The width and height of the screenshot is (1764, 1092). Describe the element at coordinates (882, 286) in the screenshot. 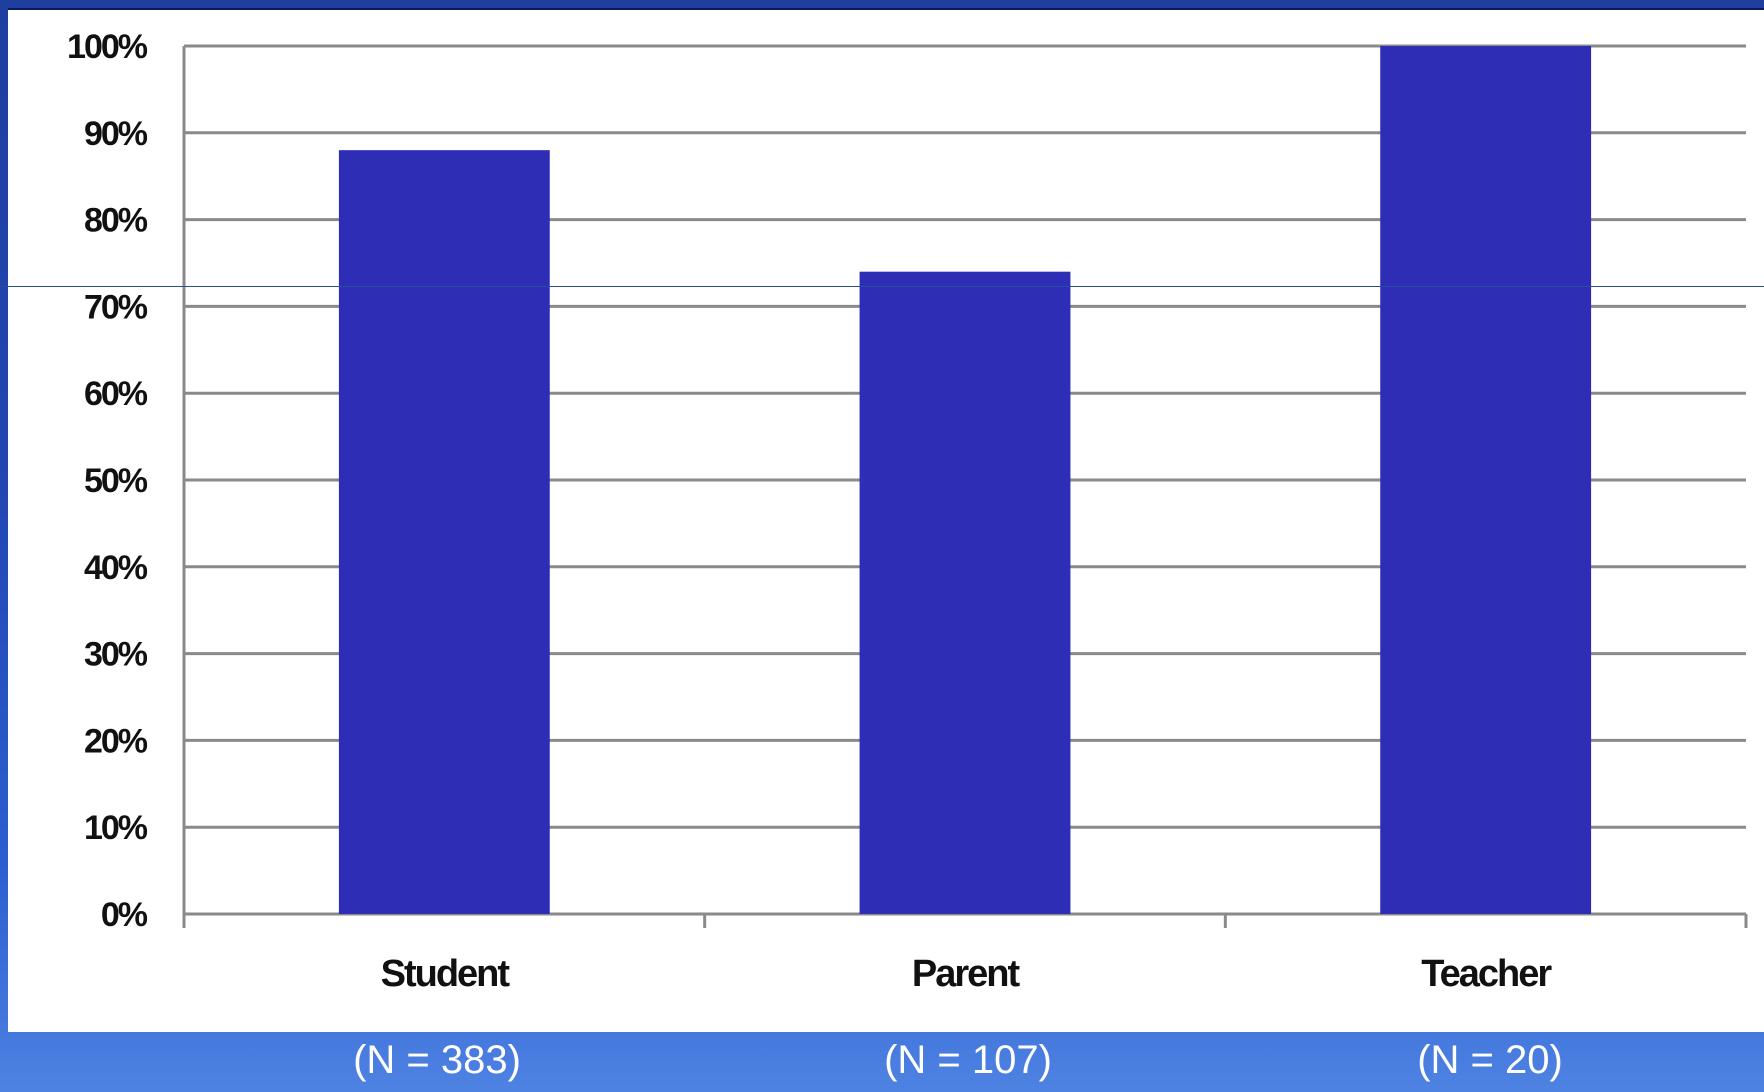

I see `slide-divider-line` at that location.